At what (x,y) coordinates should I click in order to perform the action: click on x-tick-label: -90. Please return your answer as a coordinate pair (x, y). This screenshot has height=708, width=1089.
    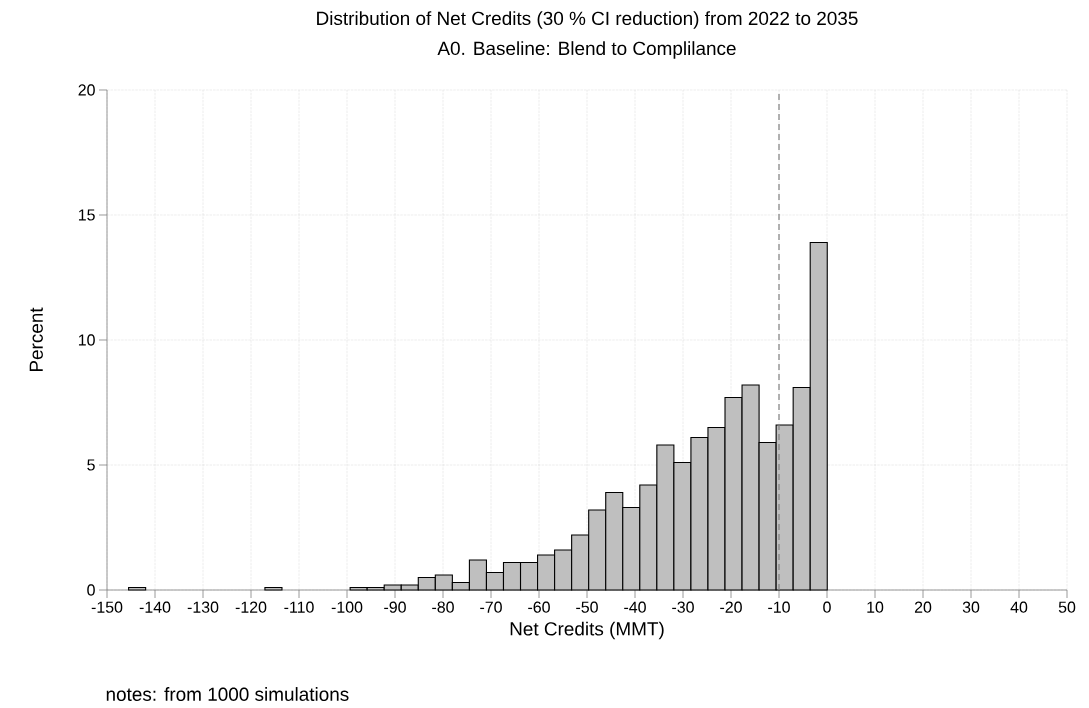
    Looking at the image, I should click on (395, 607).